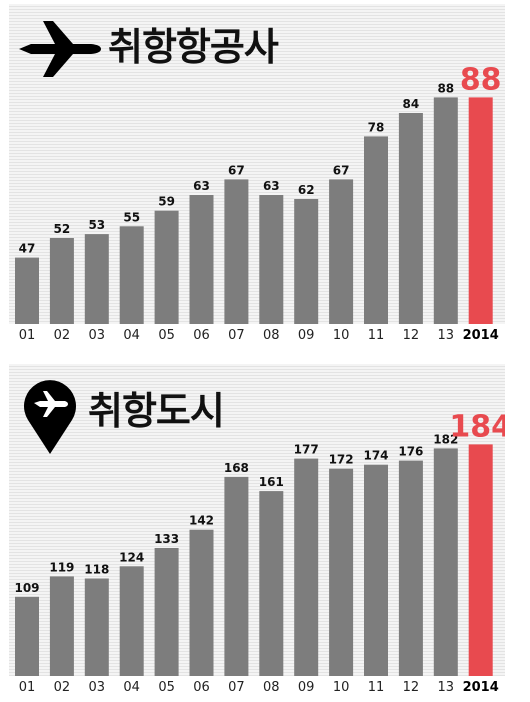 The height and width of the screenshot is (702, 530). I want to click on airlines-data-label-05: 59, so click(166, 202).